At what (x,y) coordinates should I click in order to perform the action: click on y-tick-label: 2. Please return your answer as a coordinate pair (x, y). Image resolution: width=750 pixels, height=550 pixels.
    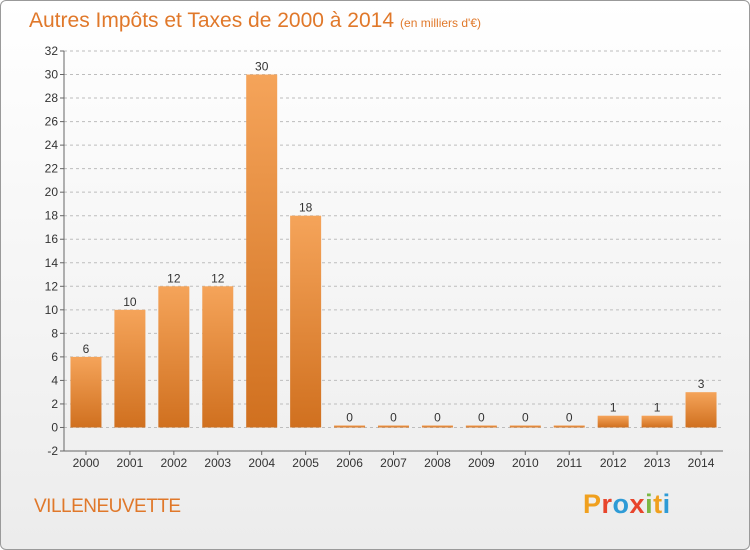
    Looking at the image, I should click on (54, 404).